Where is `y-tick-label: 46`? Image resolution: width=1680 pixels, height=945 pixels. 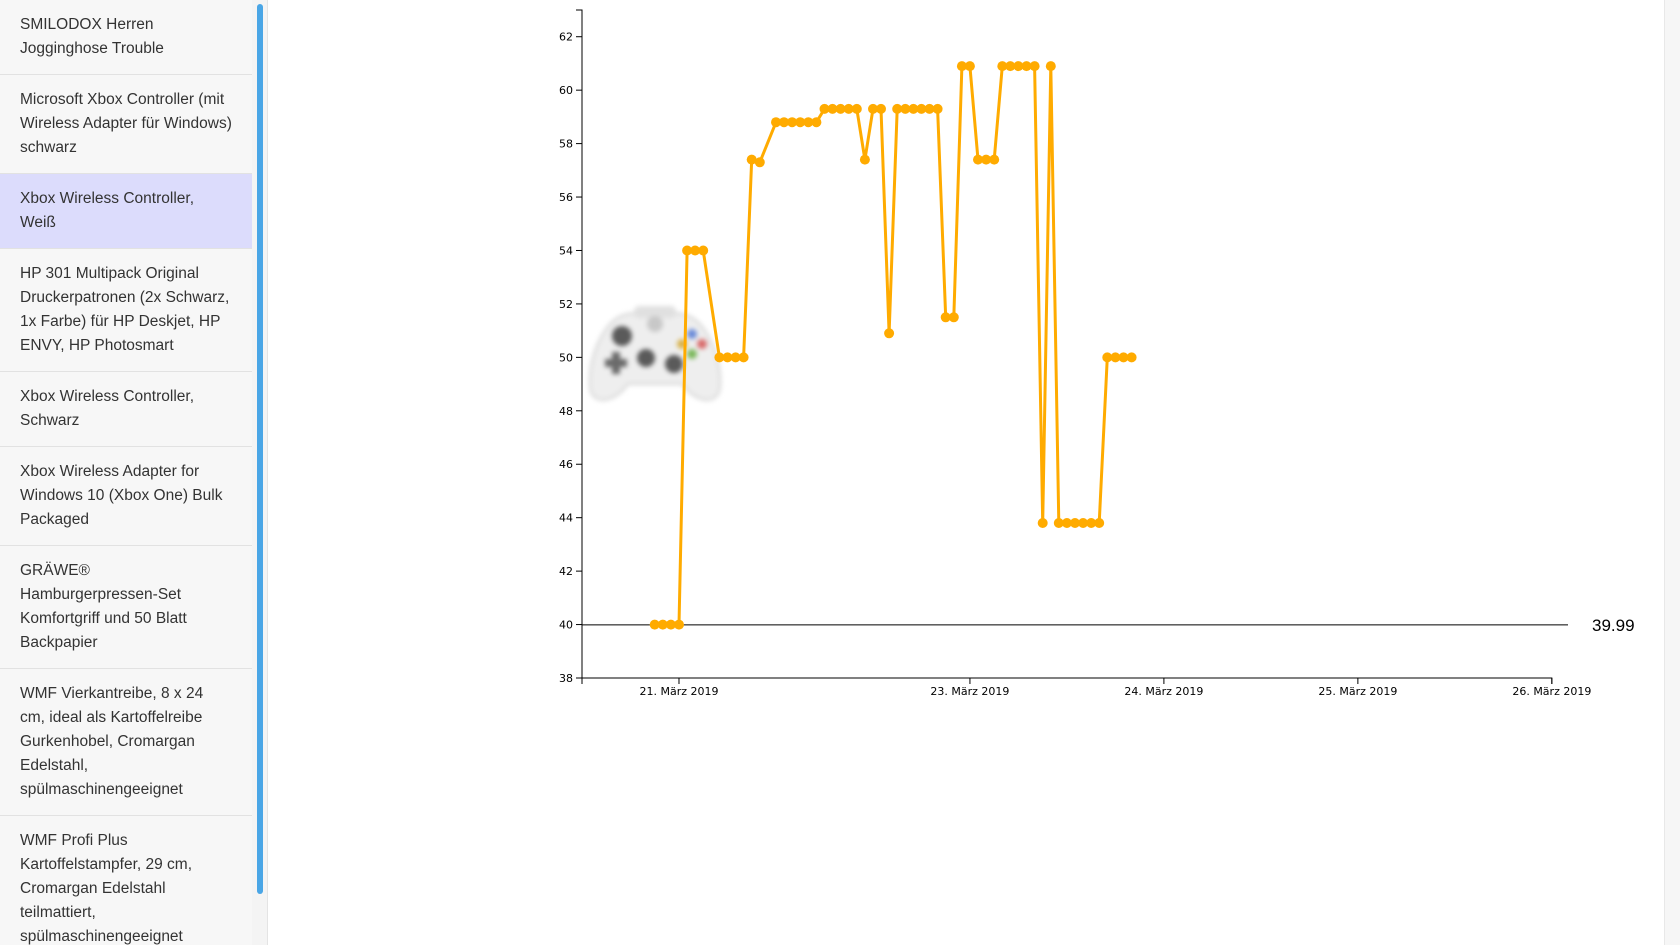
y-tick-label: 46 is located at coordinates (566, 464).